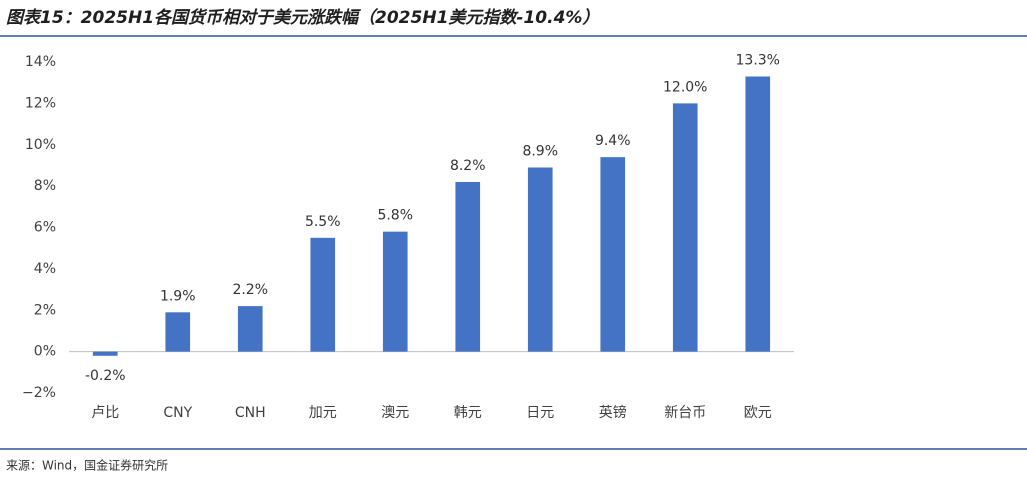 The width and height of the screenshot is (1027, 478). Describe the element at coordinates (40, 62) in the screenshot. I see `y-tick-label: 14%` at that location.